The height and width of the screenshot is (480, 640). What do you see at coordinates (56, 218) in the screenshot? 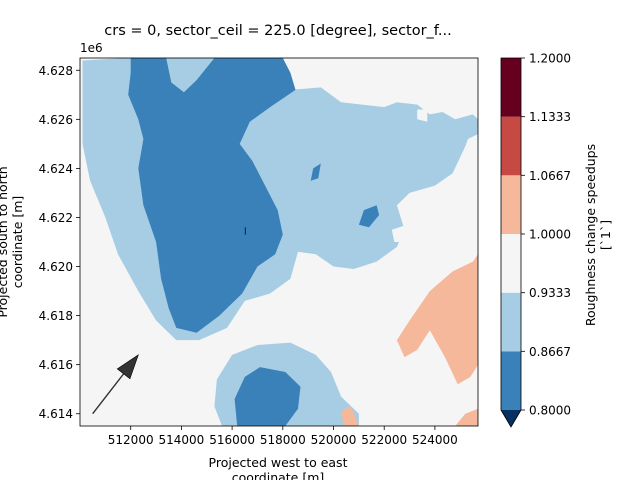
I see `y-tick-label: 4.622` at bounding box center [56, 218].